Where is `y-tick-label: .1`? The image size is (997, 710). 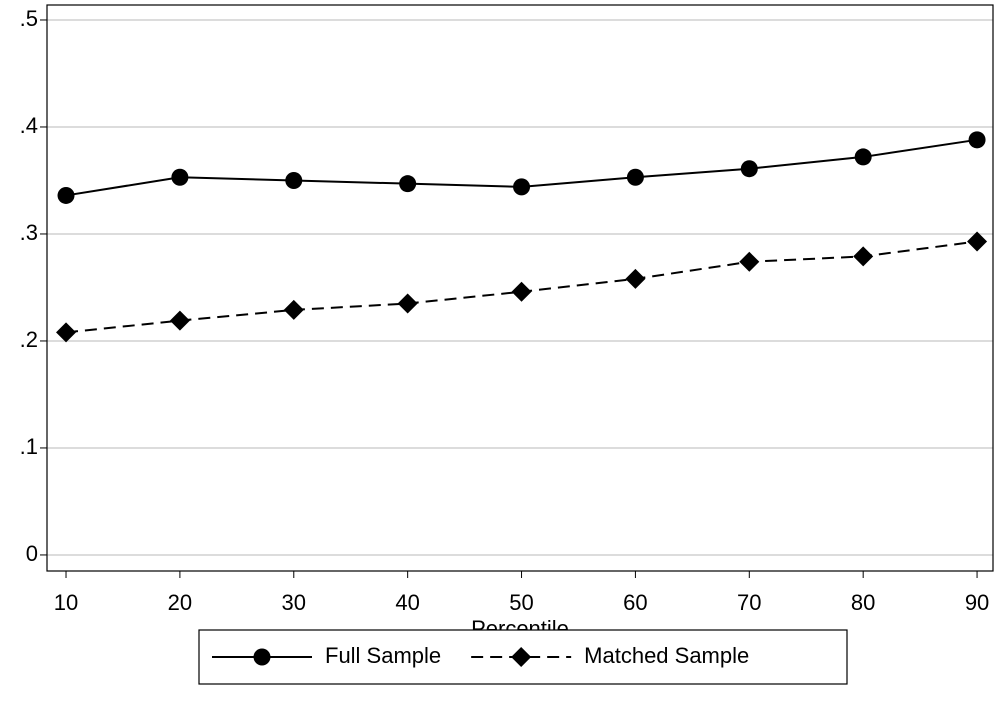 y-tick-label: .1 is located at coordinates (29, 446).